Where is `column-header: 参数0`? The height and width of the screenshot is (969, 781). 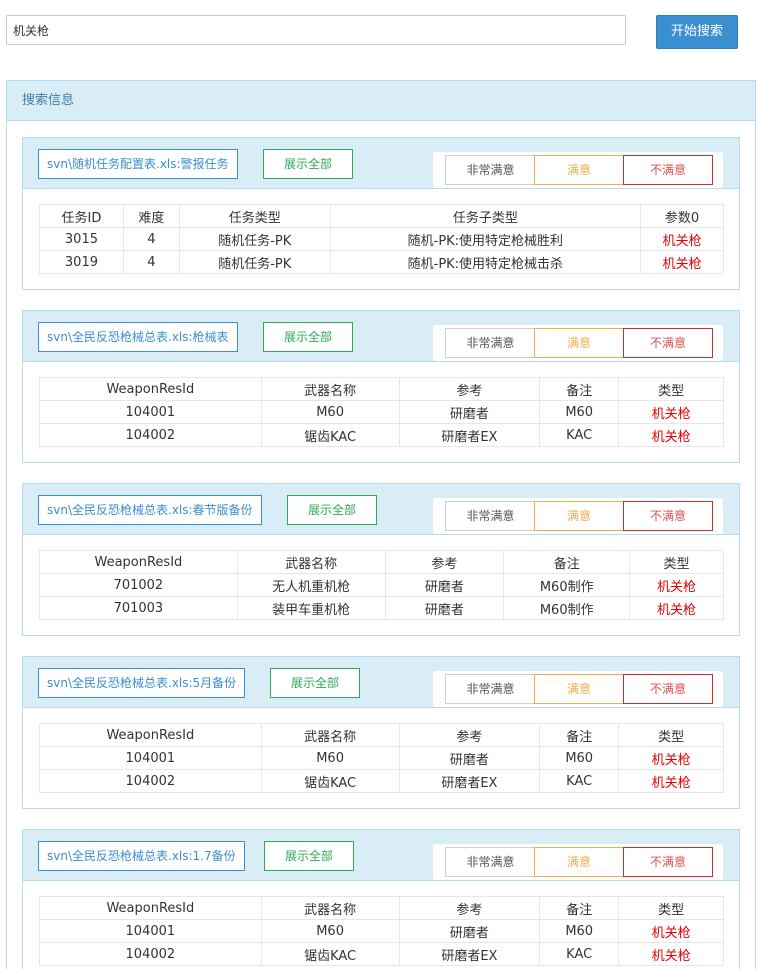
column-header: 参数0 is located at coordinates (682, 216).